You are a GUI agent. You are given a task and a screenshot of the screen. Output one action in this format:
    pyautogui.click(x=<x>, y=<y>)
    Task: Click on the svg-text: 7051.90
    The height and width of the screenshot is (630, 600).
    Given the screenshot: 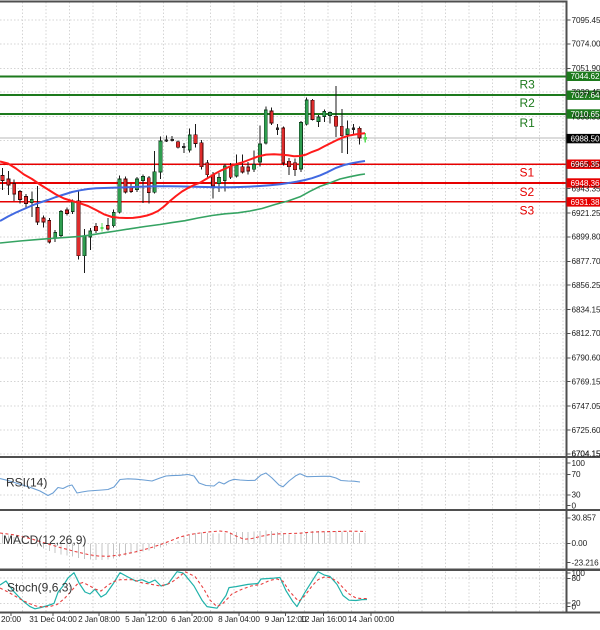 What is the action you would take?
    pyautogui.click(x=586, y=68)
    